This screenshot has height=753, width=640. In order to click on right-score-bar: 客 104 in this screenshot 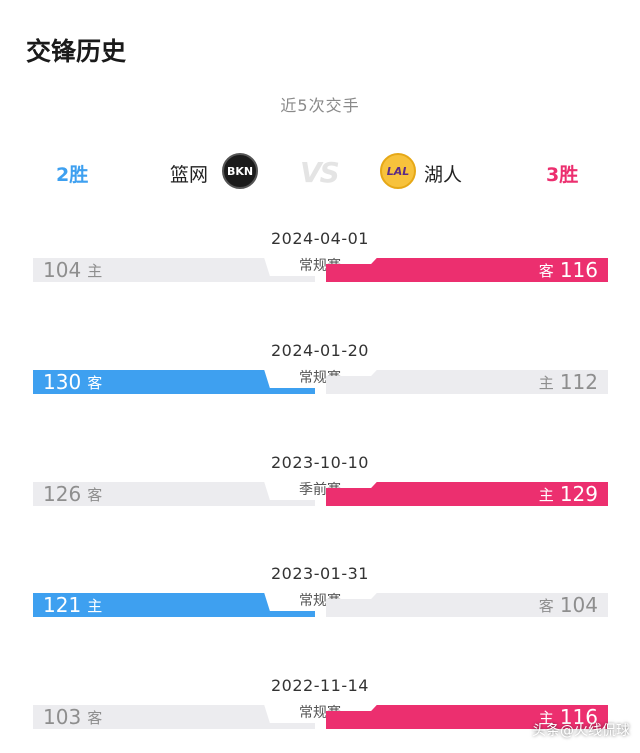, I will do `click(467, 605)`.